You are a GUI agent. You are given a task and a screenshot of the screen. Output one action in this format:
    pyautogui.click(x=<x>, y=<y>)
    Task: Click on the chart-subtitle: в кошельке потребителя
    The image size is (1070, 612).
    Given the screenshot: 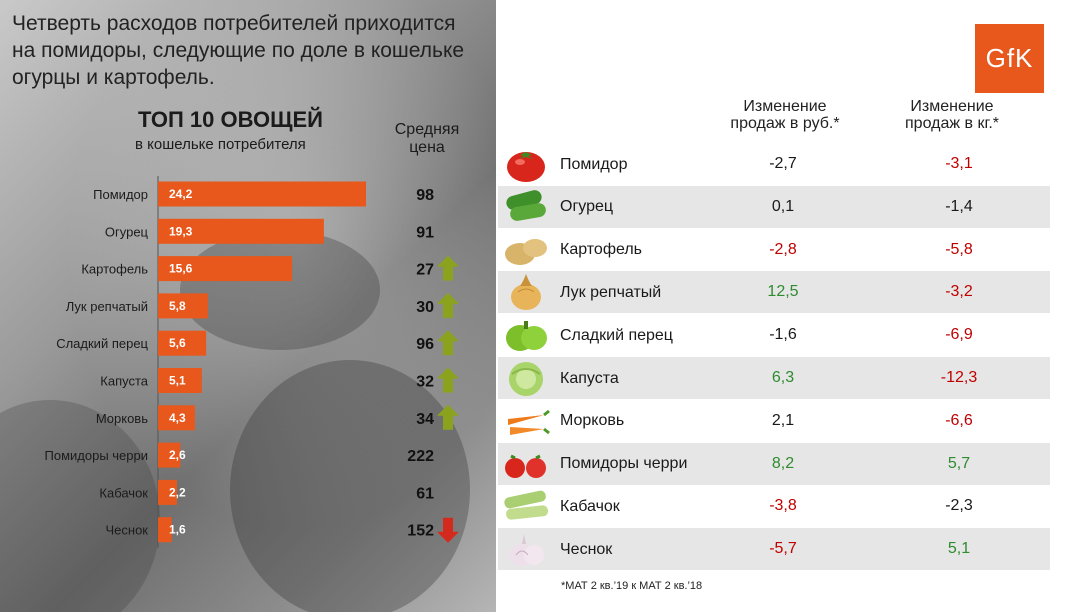 What is the action you would take?
    pyautogui.click(x=220, y=144)
    